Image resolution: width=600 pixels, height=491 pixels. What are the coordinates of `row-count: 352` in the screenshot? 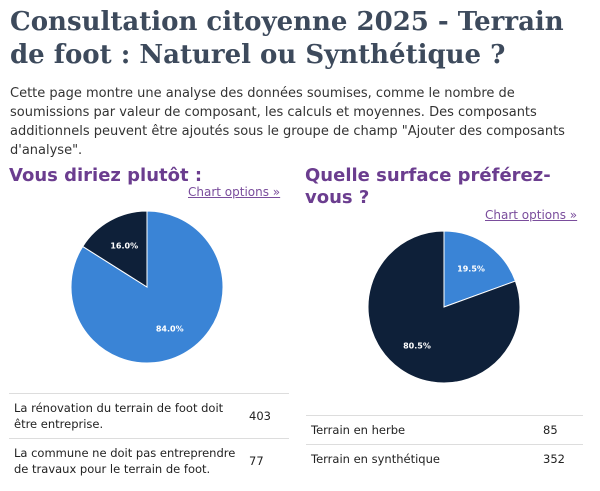 It's located at (561, 458).